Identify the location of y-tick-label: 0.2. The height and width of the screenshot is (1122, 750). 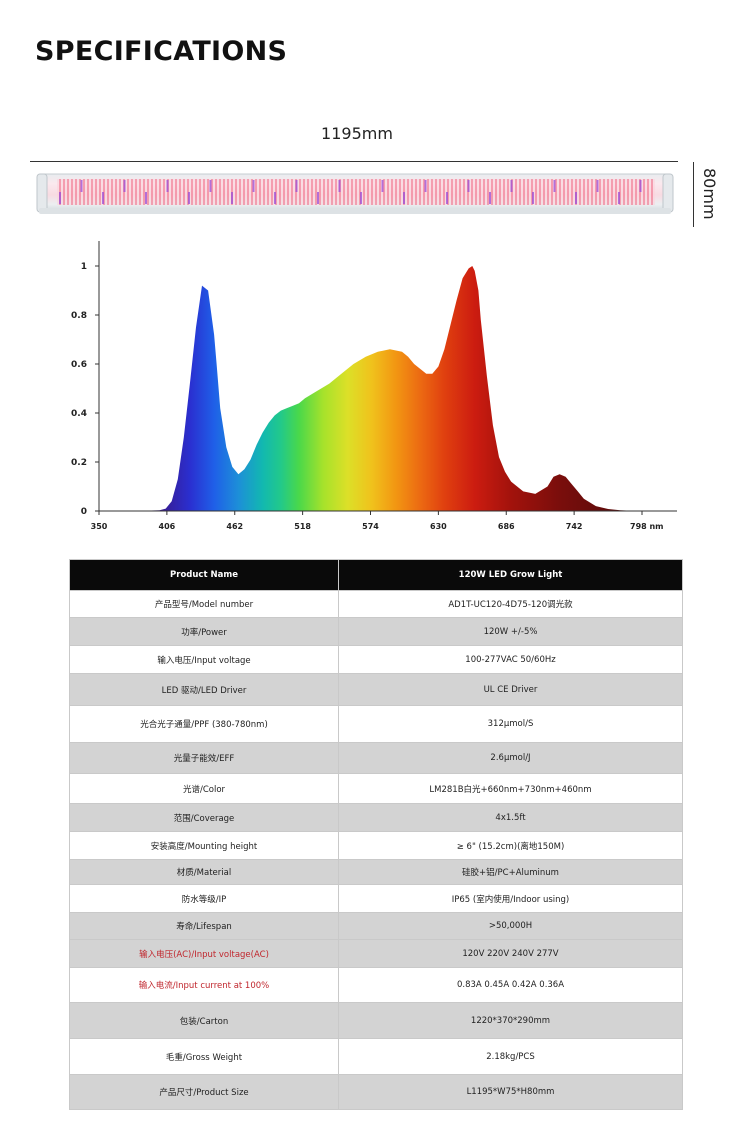
(79, 463).